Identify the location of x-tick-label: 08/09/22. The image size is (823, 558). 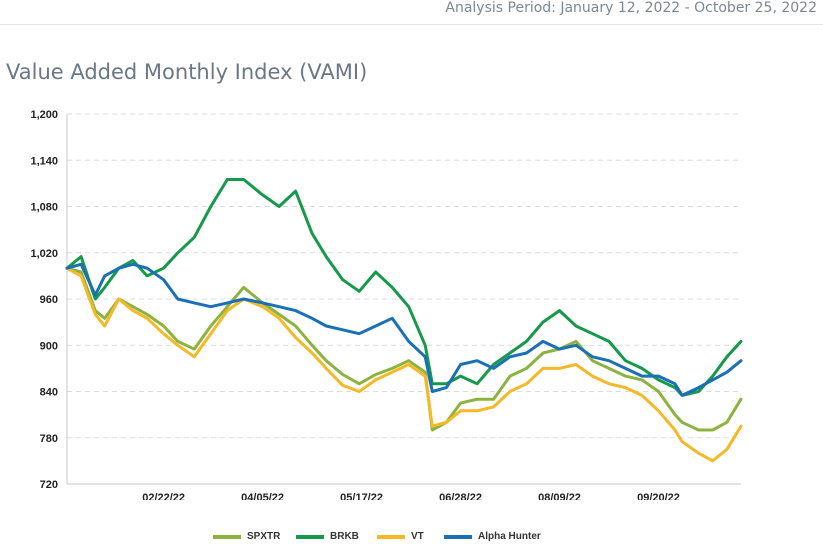
(559, 496).